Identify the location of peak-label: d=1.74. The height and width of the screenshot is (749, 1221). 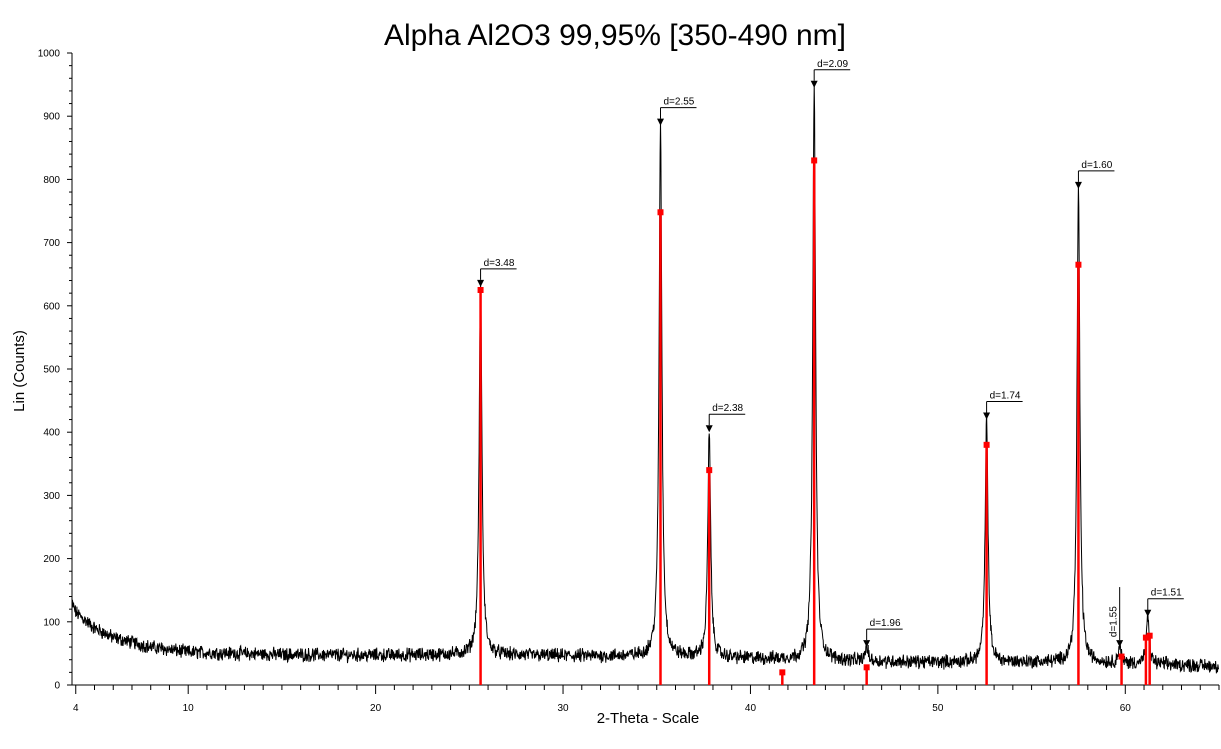
(1005, 396).